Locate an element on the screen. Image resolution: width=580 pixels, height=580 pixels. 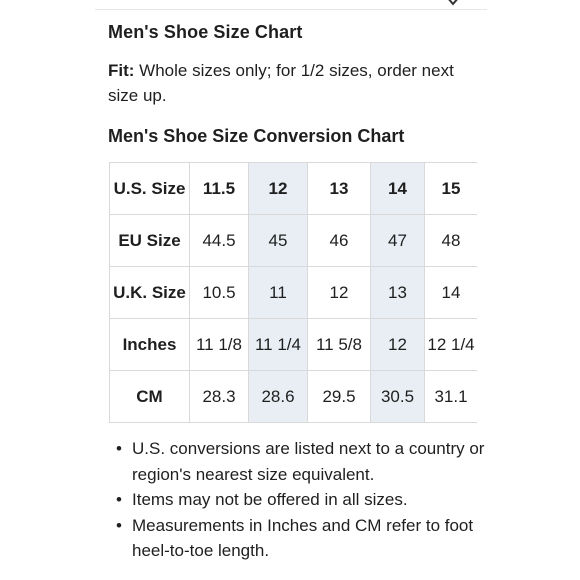
table-cell: 28.3 is located at coordinates (219, 396).